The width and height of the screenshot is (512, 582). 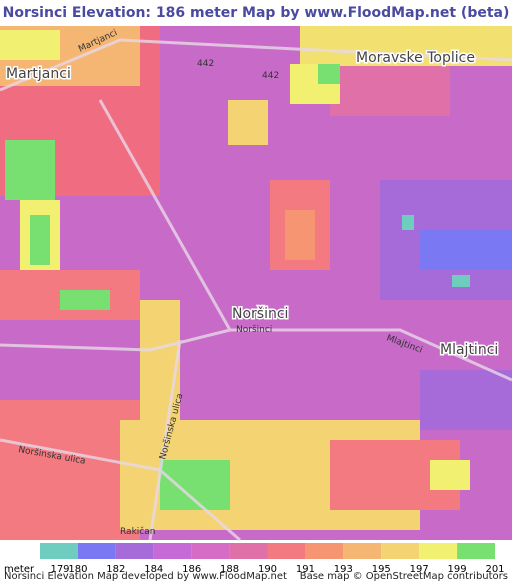 I want to click on road-label: Rakičan, so click(x=137, y=531).